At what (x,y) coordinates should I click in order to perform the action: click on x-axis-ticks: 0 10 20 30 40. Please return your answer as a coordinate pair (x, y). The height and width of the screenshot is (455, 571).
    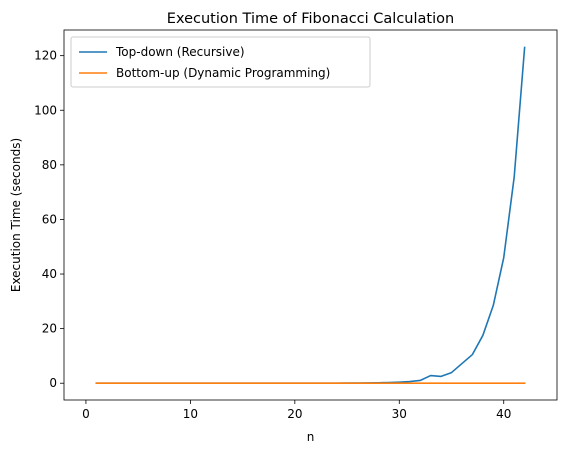
    Looking at the image, I should click on (296, 410).